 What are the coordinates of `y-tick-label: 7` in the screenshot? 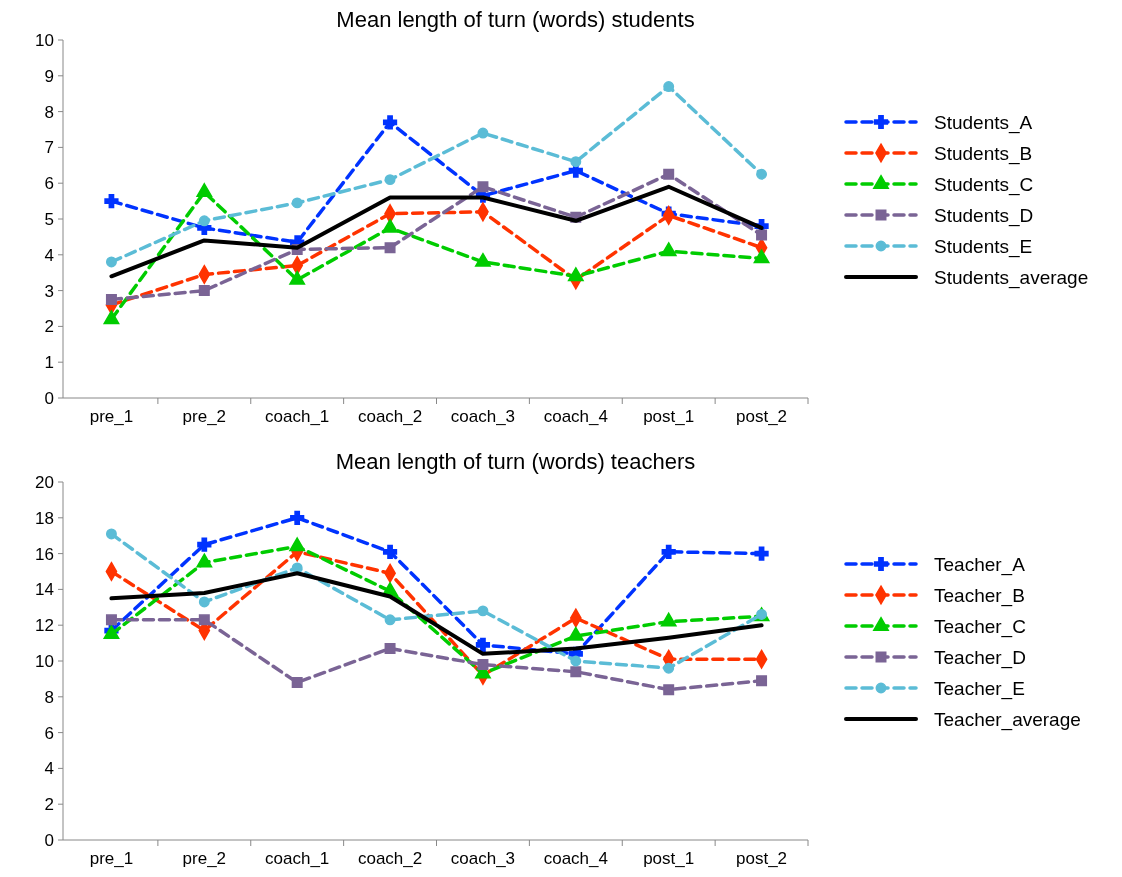 It's located at (49, 148).